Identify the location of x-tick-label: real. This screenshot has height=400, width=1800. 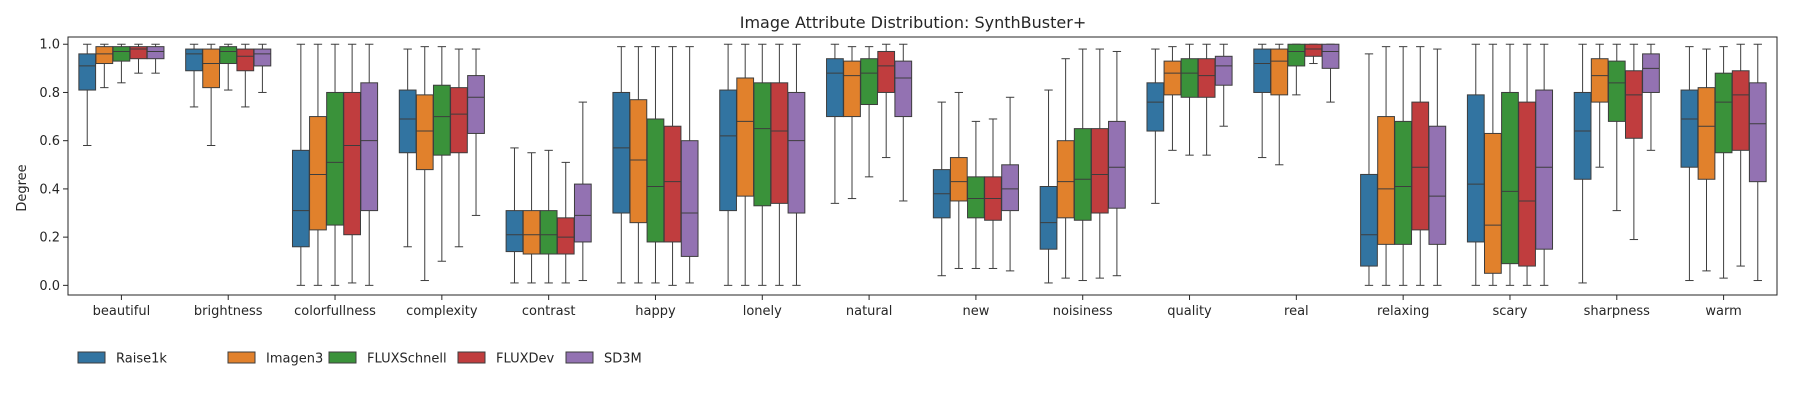
(1296, 311).